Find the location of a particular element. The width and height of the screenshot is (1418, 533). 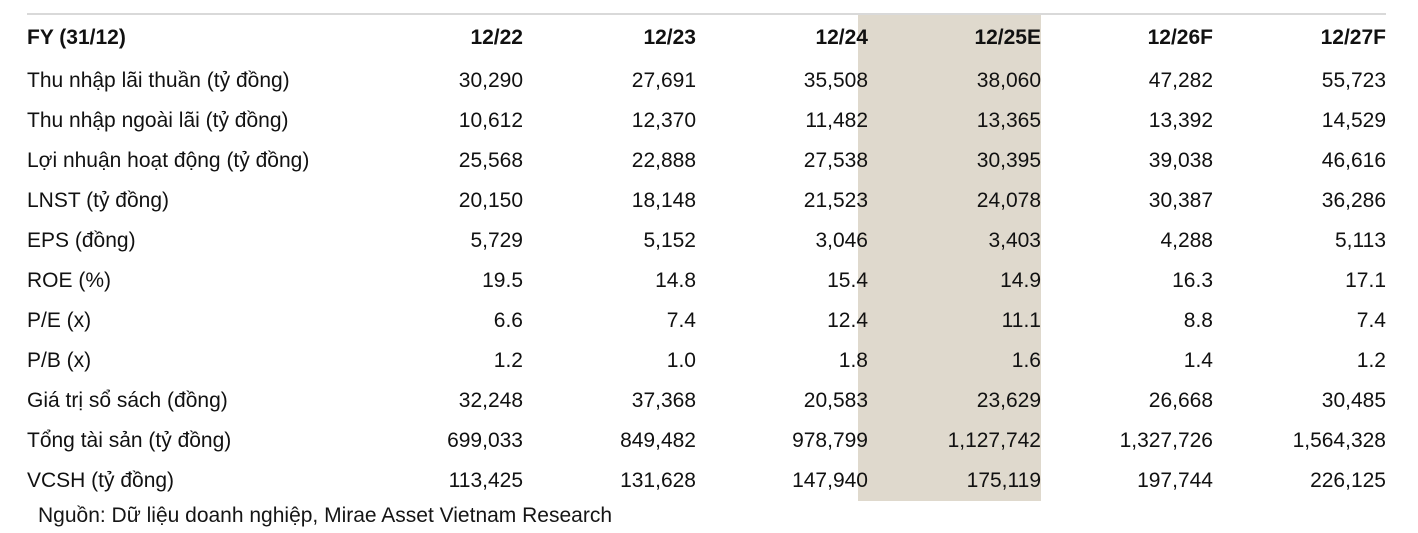

table-cell: 3,046 is located at coordinates (841, 240).